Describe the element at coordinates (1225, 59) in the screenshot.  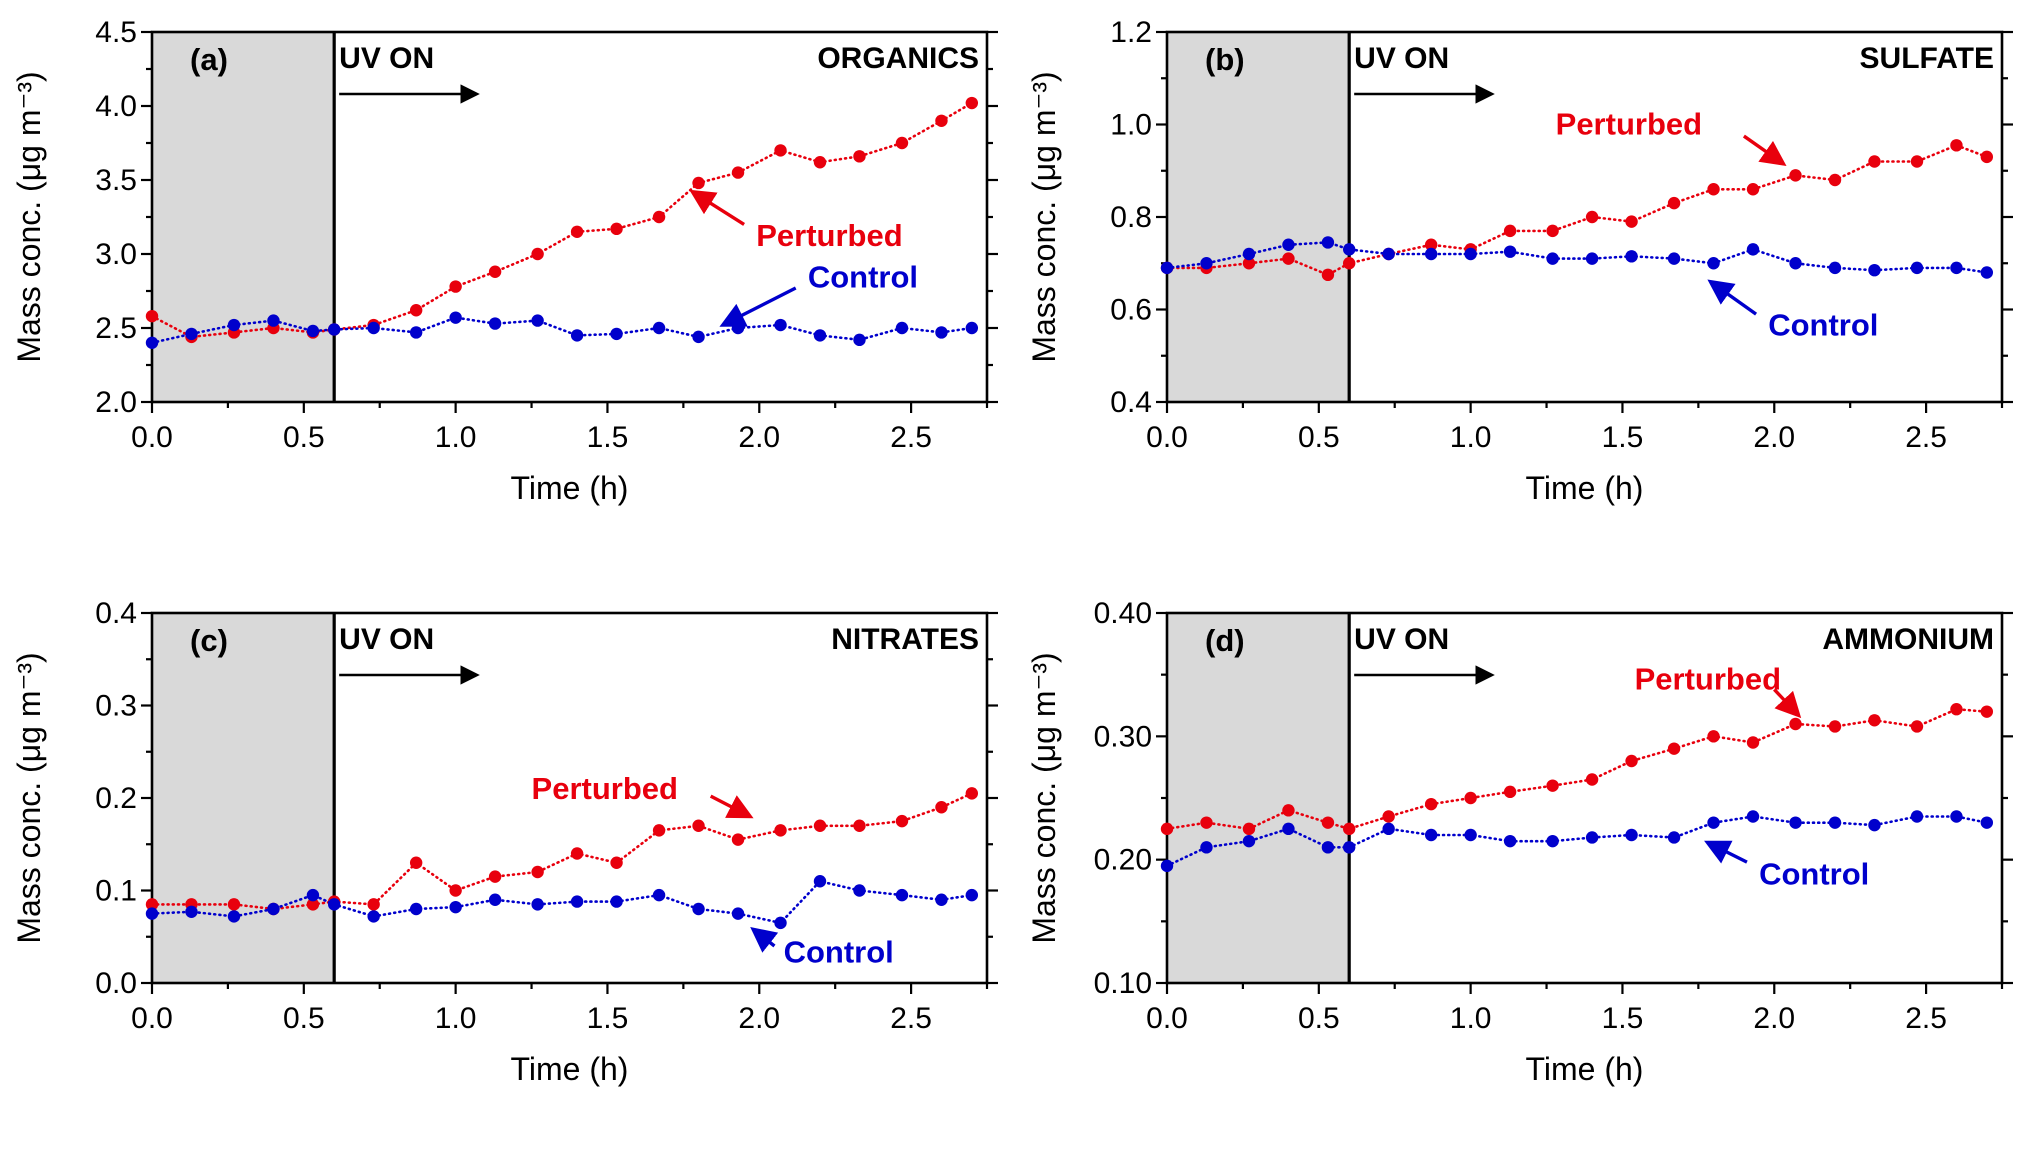
I see `panel-label: (b)` at that location.